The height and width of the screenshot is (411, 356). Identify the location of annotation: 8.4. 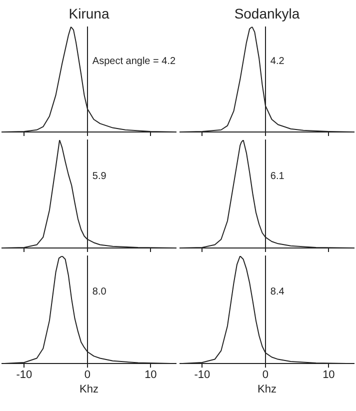
(277, 292).